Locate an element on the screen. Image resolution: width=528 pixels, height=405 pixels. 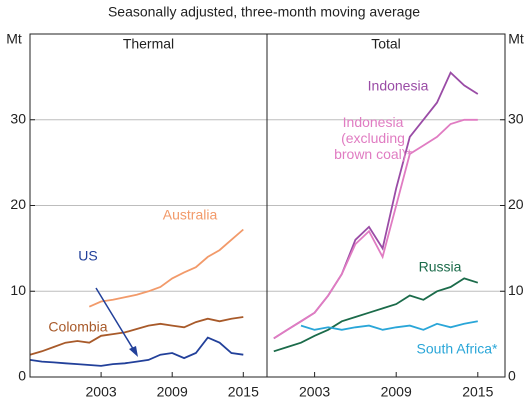
series-label: Australia is located at coordinates (190, 215).